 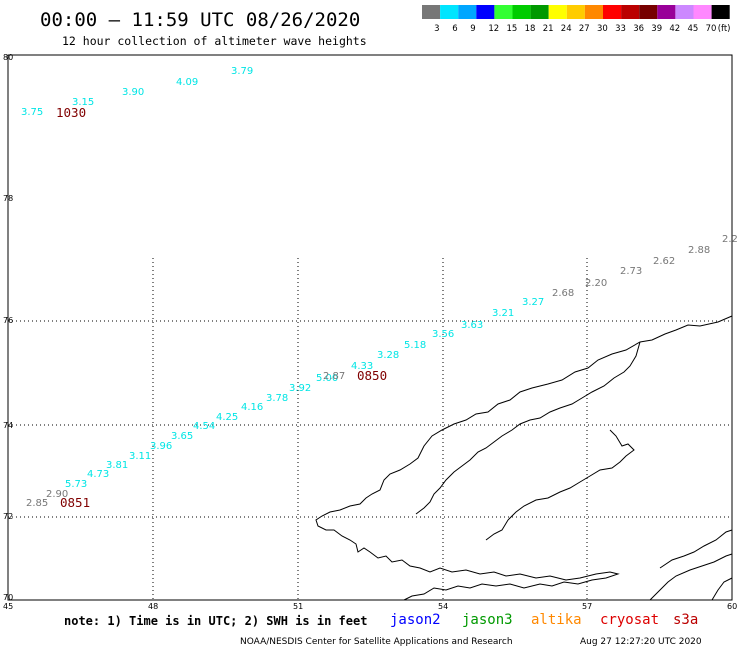 I want to click on legend-label: 39, so click(x=656, y=29).